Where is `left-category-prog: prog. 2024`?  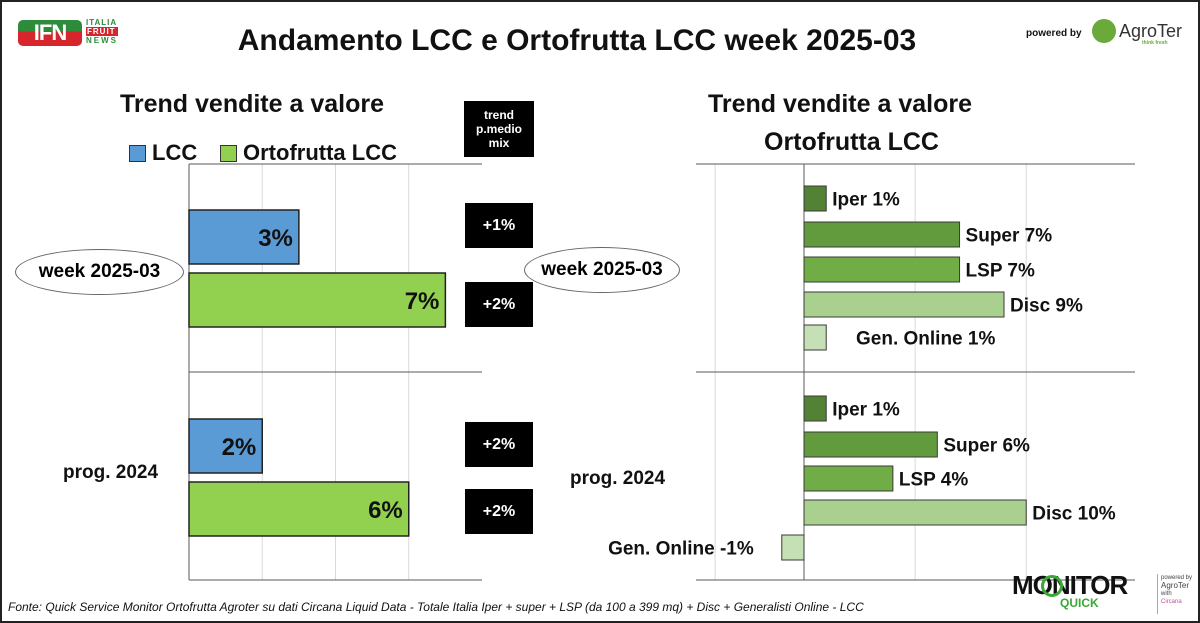
left-category-prog: prog. 2024 is located at coordinates (111, 472).